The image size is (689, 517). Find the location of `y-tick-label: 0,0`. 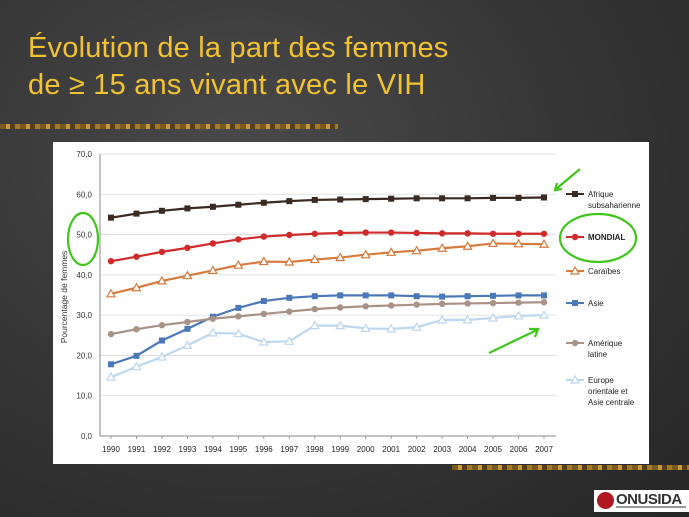

y-tick-label: 0,0 is located at coordinates (87, 436).